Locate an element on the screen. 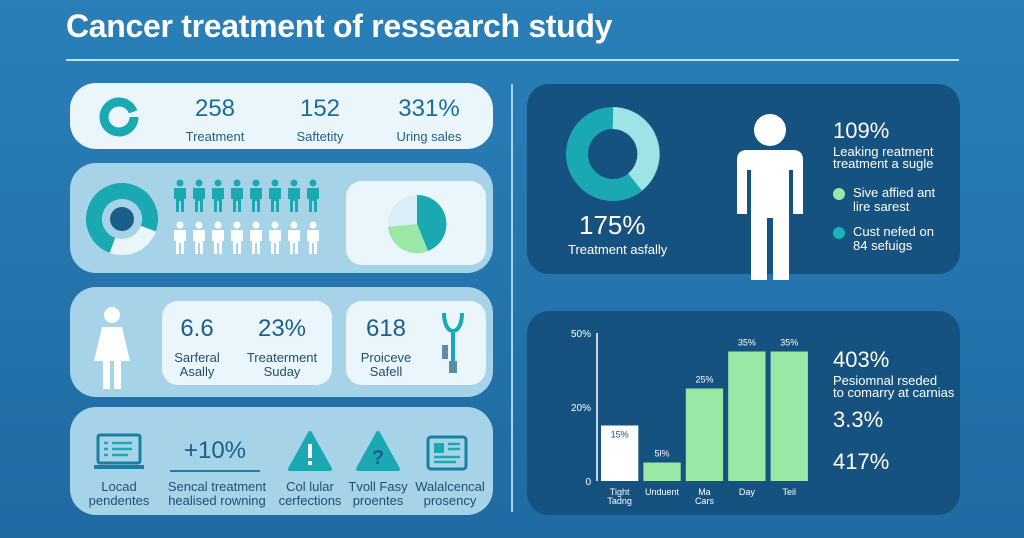  stat-value: 152 is located at coordinates (320, 108).